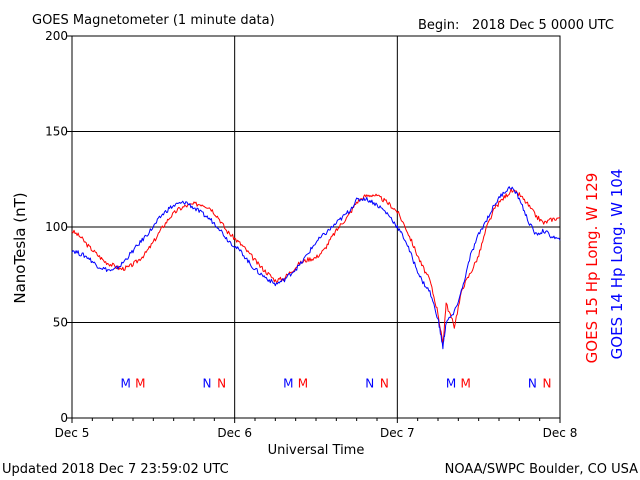 The image size is (640, 480). I want to click on chart-title: GOES Magnetometer (1 minute data), so click(153, 20).